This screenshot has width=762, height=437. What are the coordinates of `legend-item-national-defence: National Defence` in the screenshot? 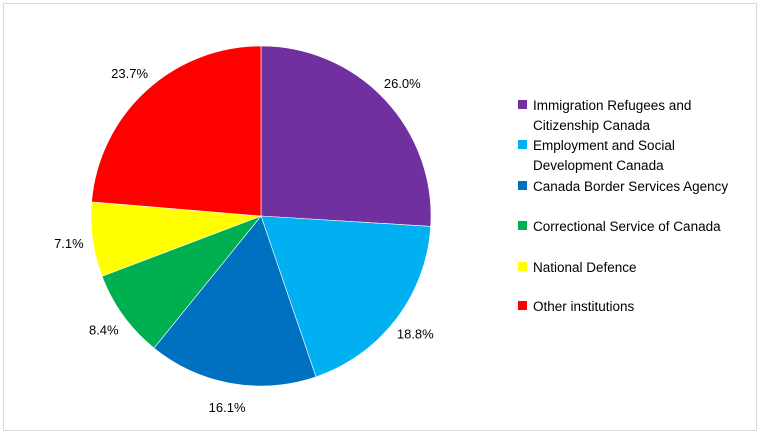 It's located at (633, 268).